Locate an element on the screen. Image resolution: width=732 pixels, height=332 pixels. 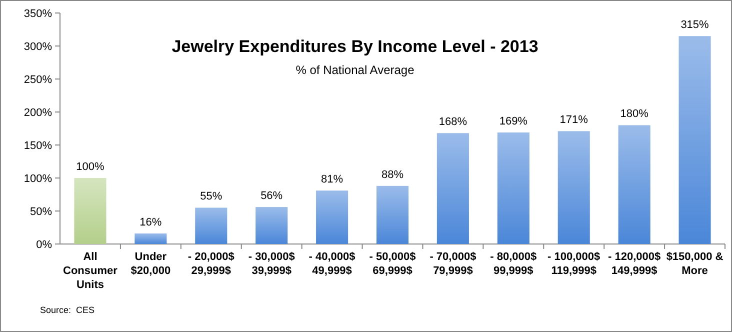
x-tick-label: - 80,000$ 99,999$ is located at coordinates (513, 264).